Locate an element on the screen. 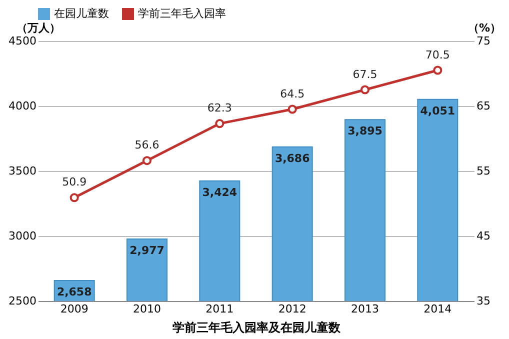 The height and width of the screenshot is (339, 509). x-axis-title: 学前三年毛入园率及在园儿童数 is located at coordinates (257, 327).